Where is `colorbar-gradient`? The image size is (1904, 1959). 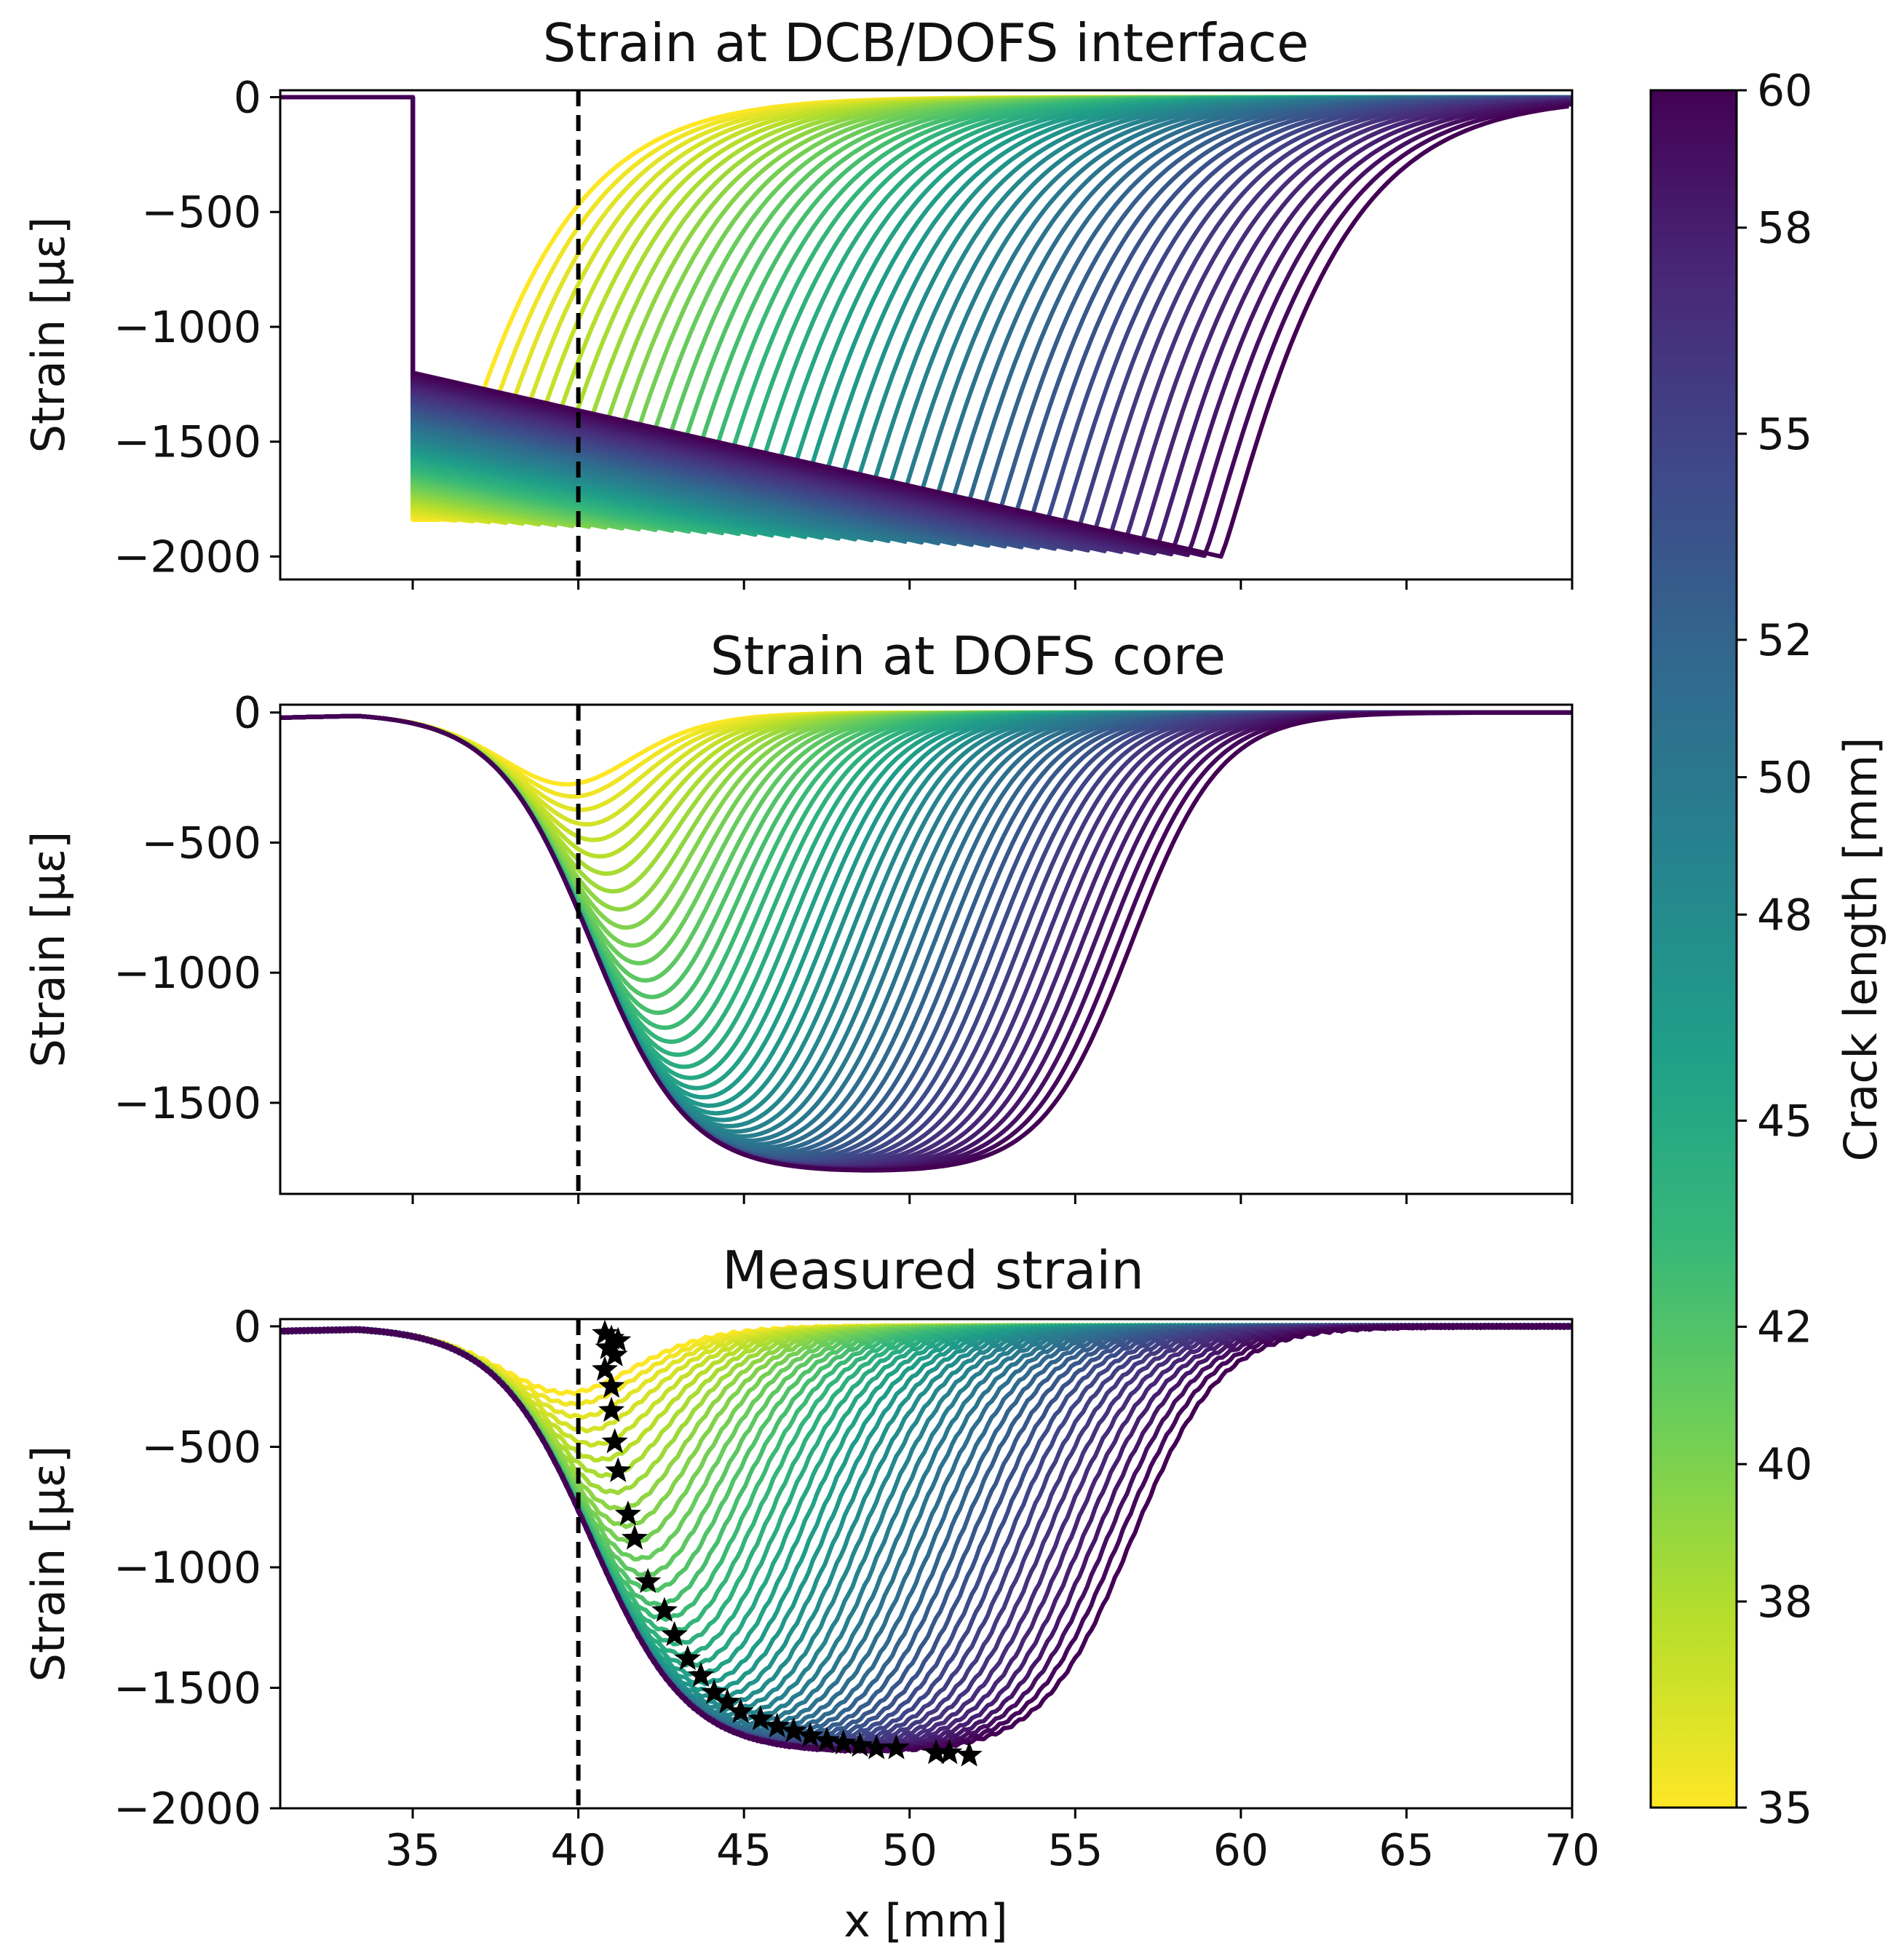 colorbar-gradient is located at coordinates (1693, 949).